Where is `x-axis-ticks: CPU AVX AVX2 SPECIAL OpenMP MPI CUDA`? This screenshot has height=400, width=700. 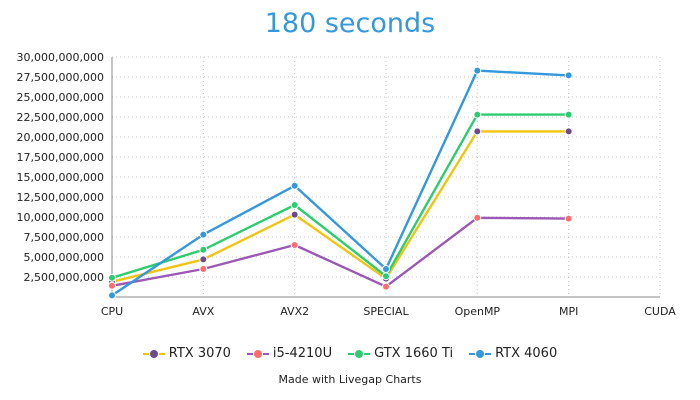 x-axis-ticks: CPU AVX AVX2 SPECIAL OpenMP MPI CUDA is located at coordinates (388, 311).